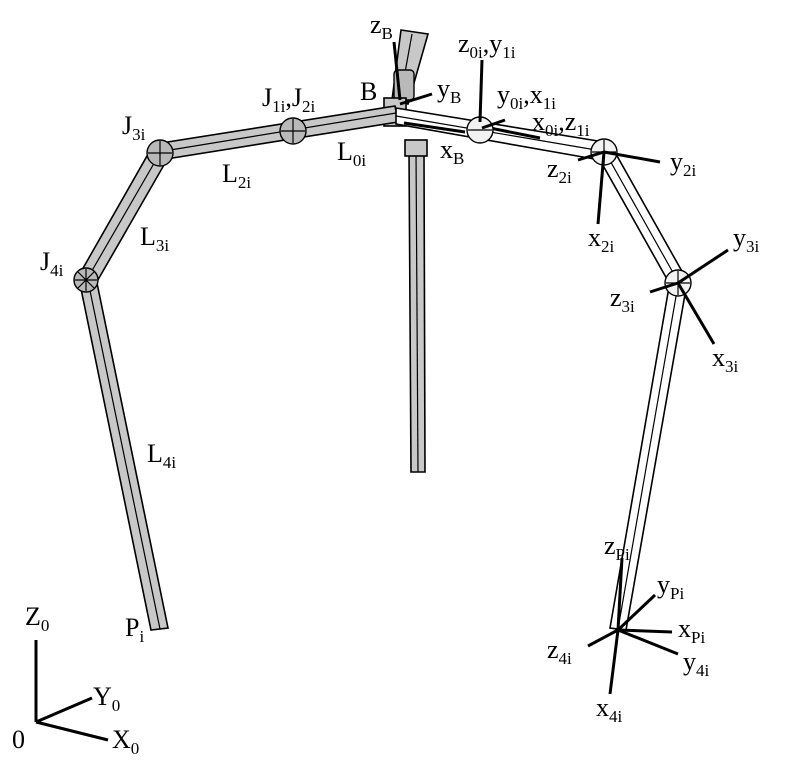  What do you see at coordinates (670, 586) in the screenshot?
I see `label-yPi: yPi` at bounding box center [670, 586].